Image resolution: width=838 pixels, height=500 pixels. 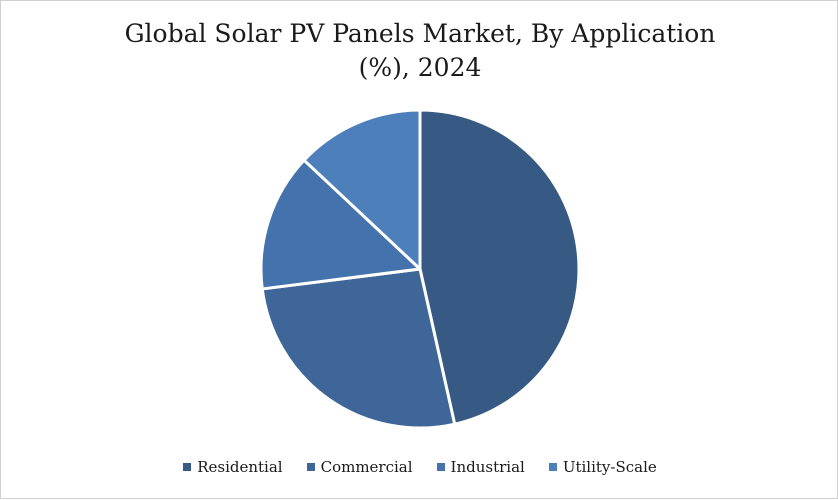 I want to click on pie-slice-commercial, so click(x=358, y=348).